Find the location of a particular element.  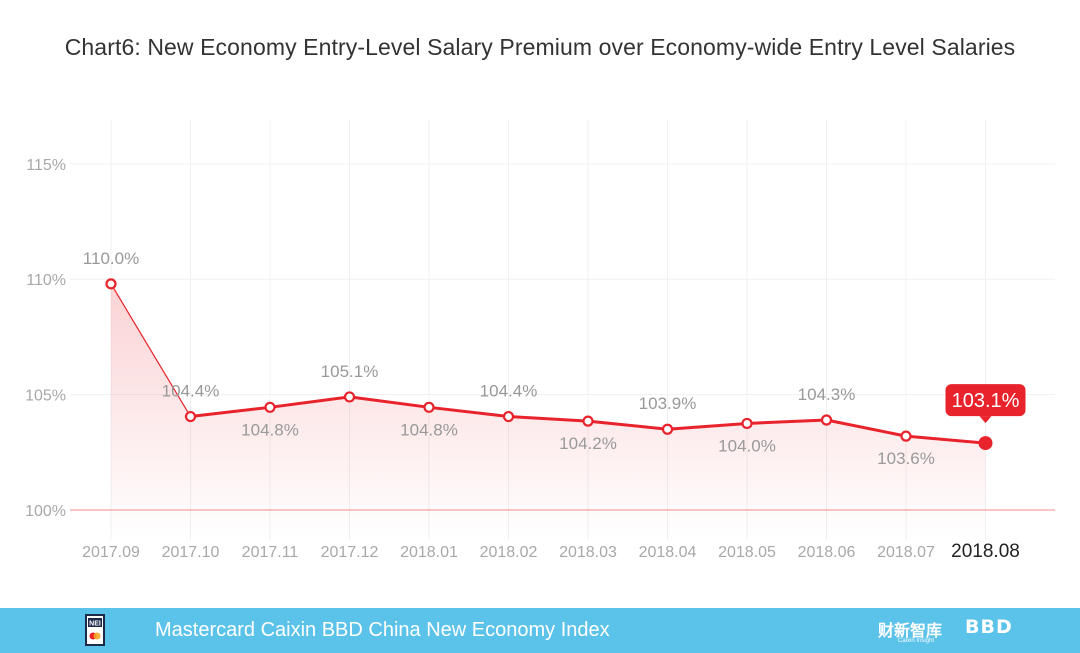

data-label: 110.0% is located at coordinates (111, 258).